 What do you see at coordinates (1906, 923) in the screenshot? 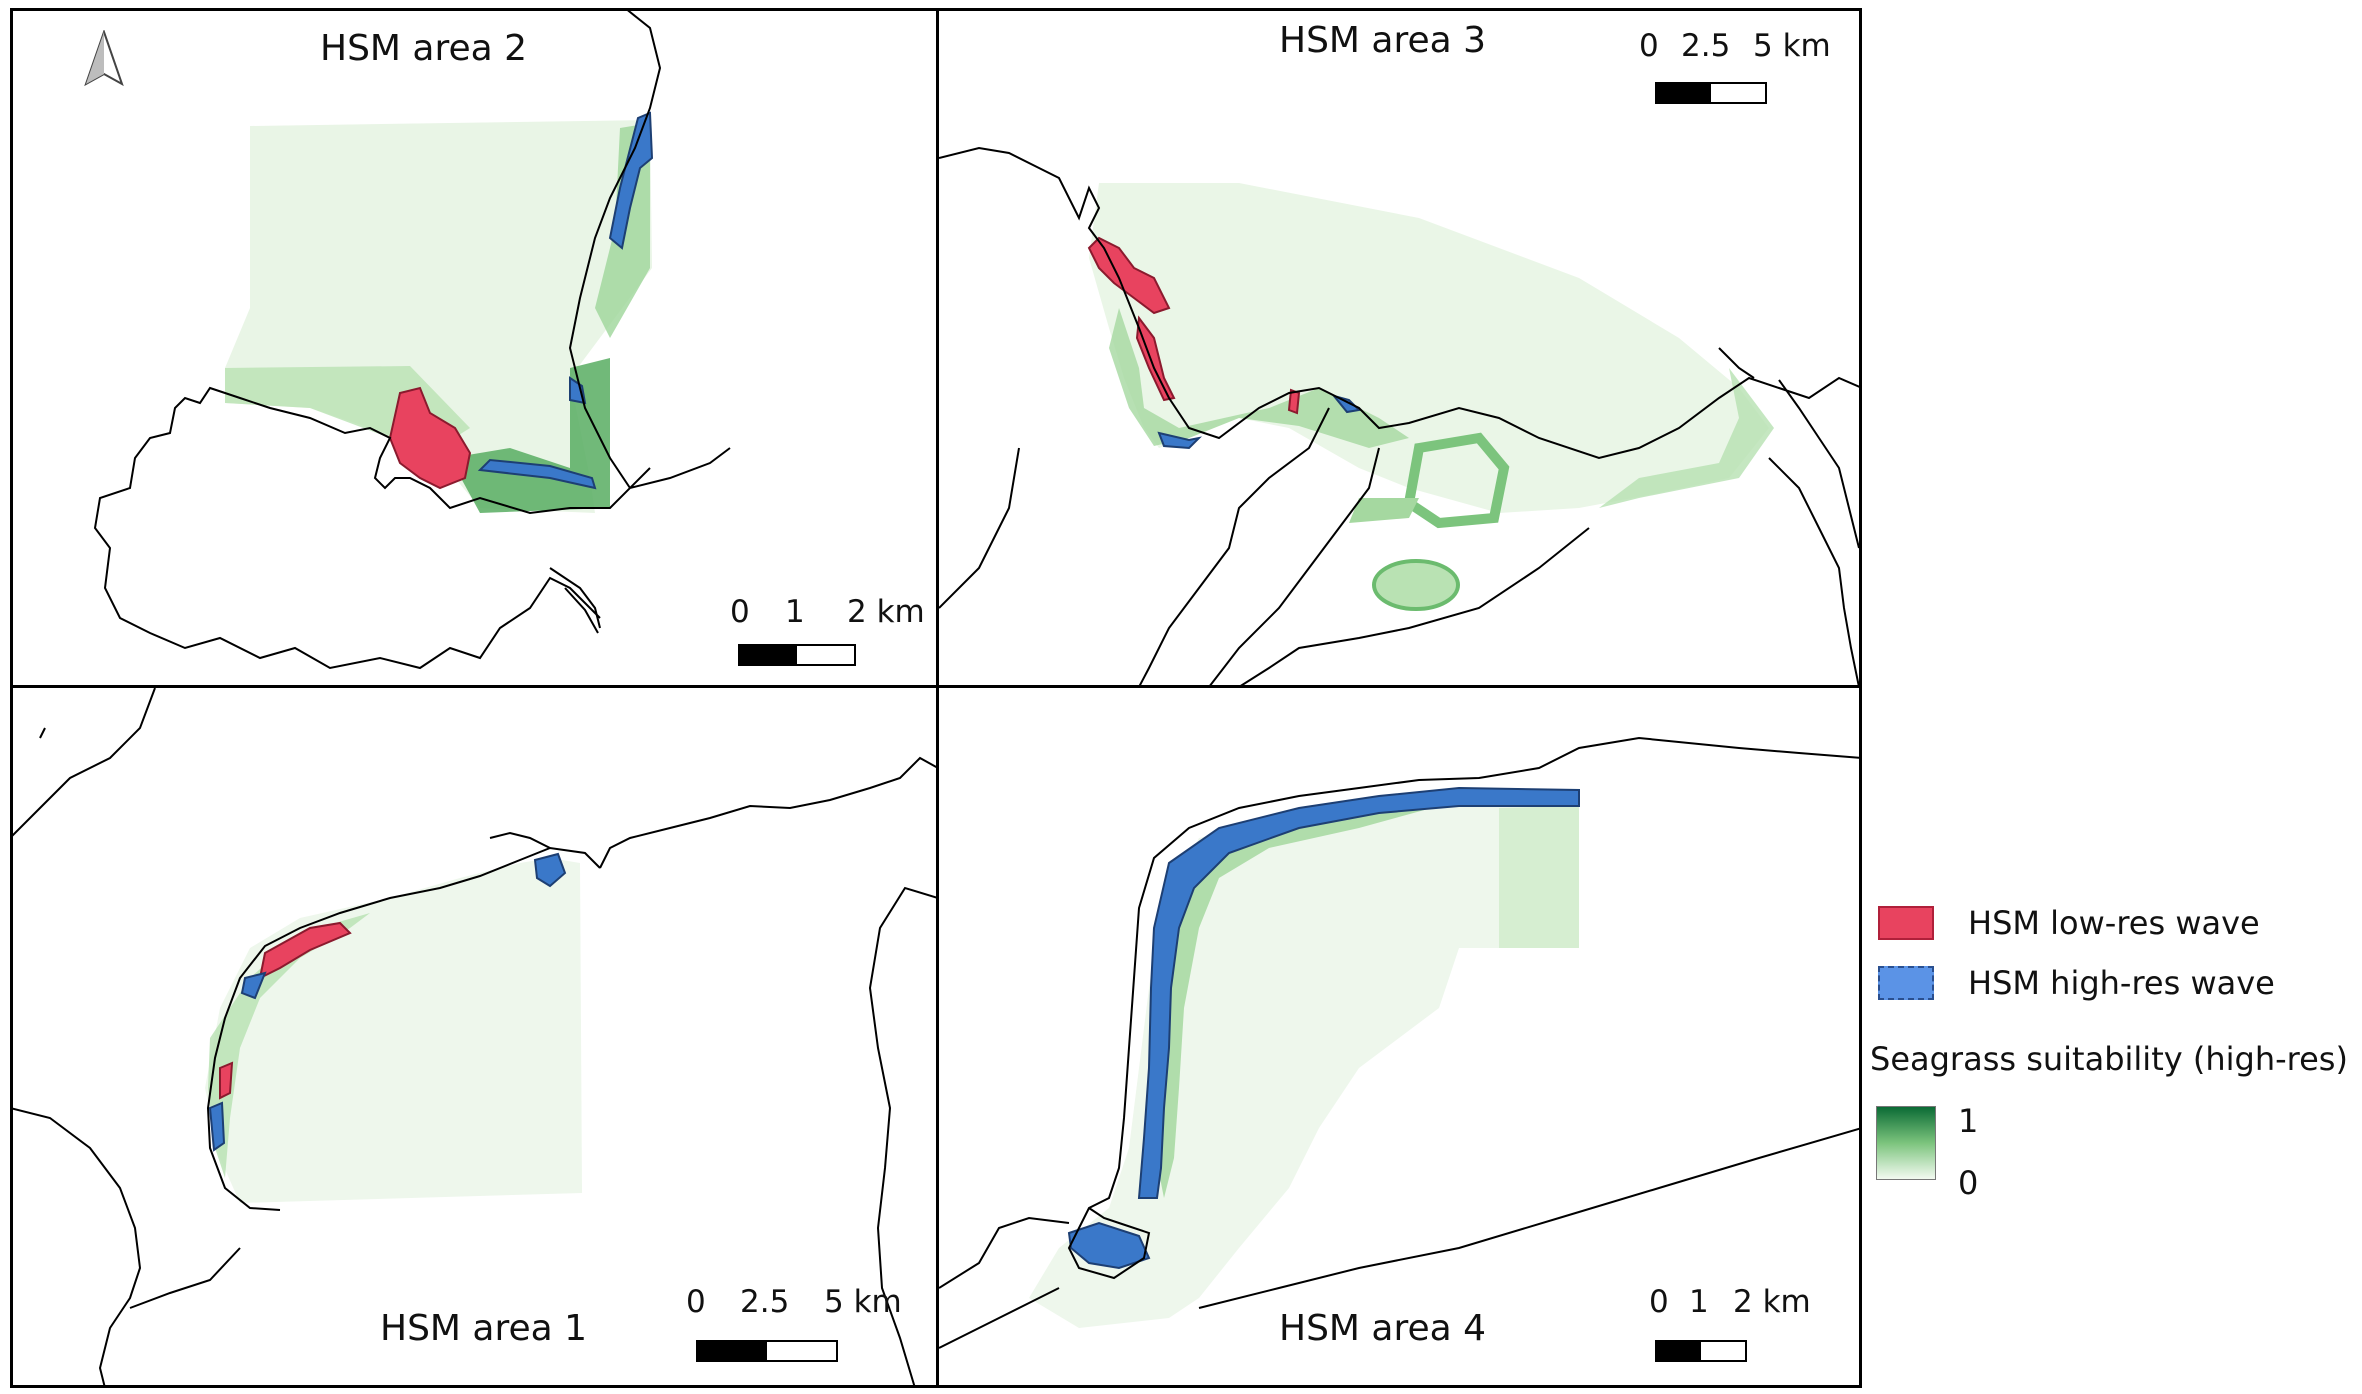
I see `legend-swatch-low-res` at bounding box center [1906, 923].